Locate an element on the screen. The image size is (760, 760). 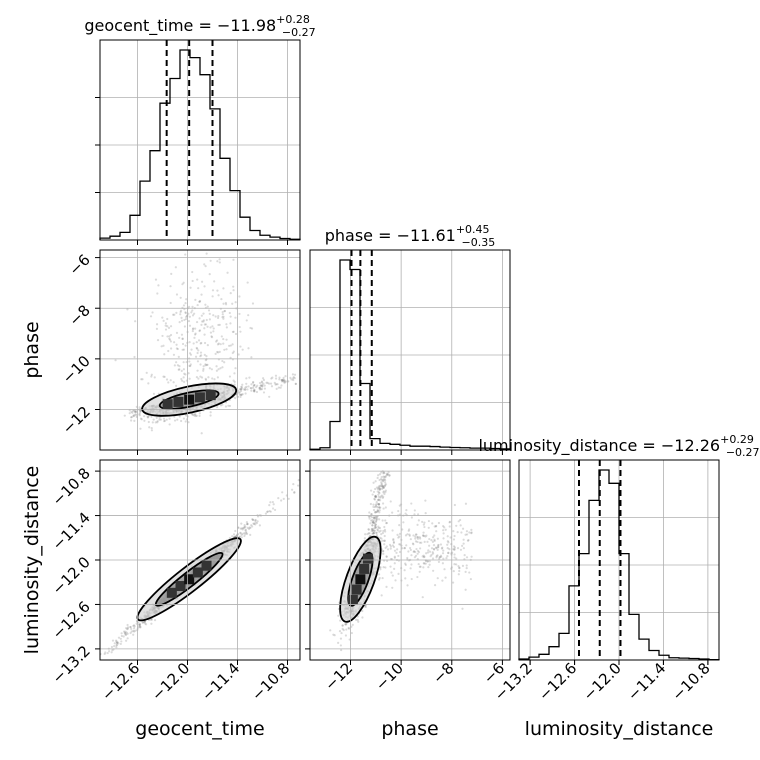
y-tick-label: −12 is located at coordinates (76, 420).